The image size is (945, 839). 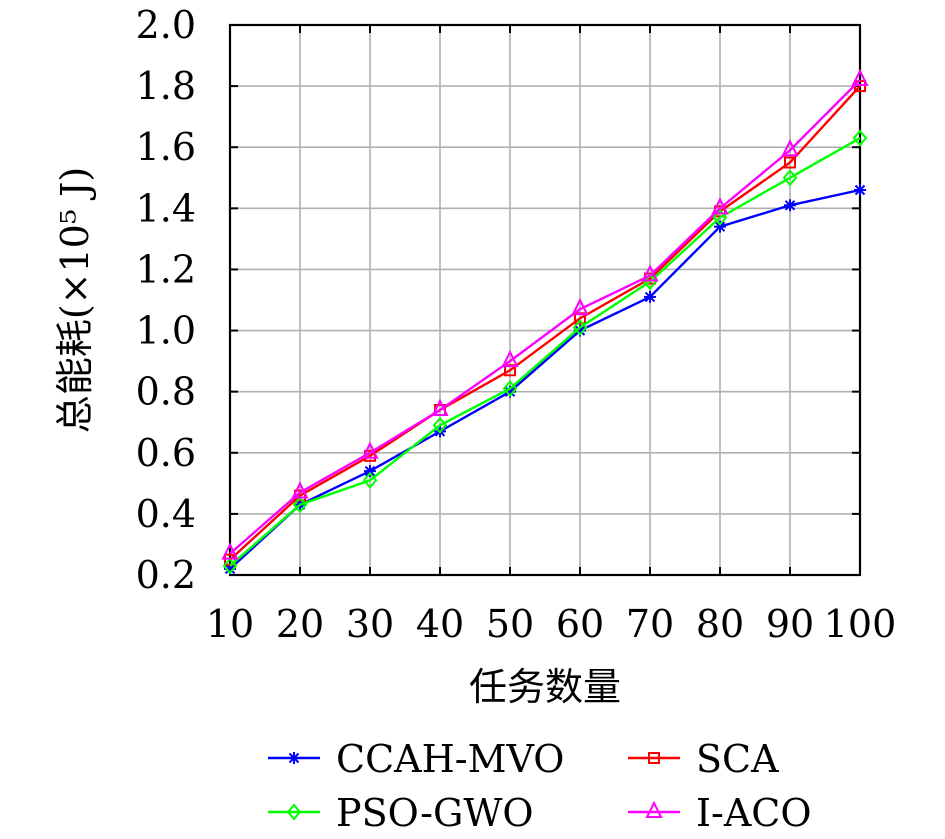 What do you see at coordinates (166, 269) in the screenshot?
I see `y-tick-label: 1.2` at bounding box center [166, 269].